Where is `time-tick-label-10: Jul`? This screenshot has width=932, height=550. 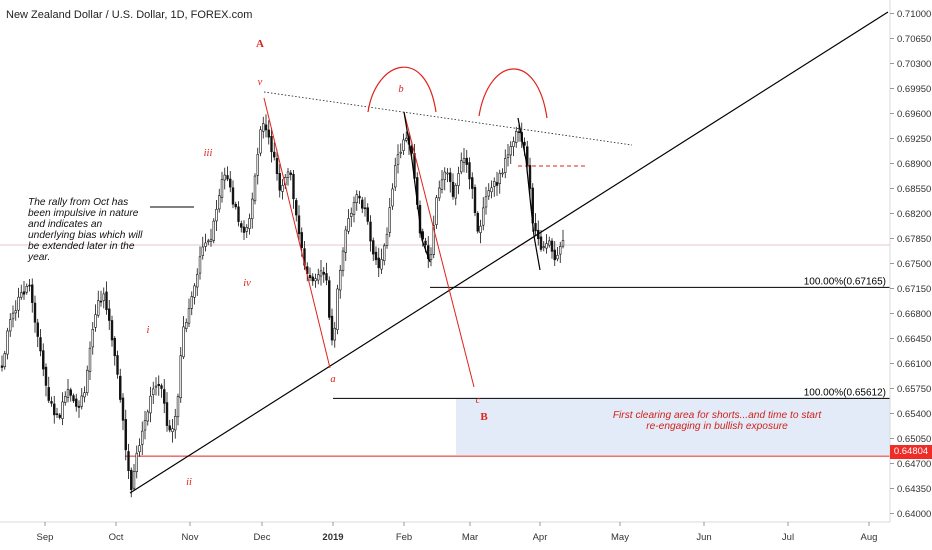 time-tick-label-10: Jul is located at coordinates (788, 537).